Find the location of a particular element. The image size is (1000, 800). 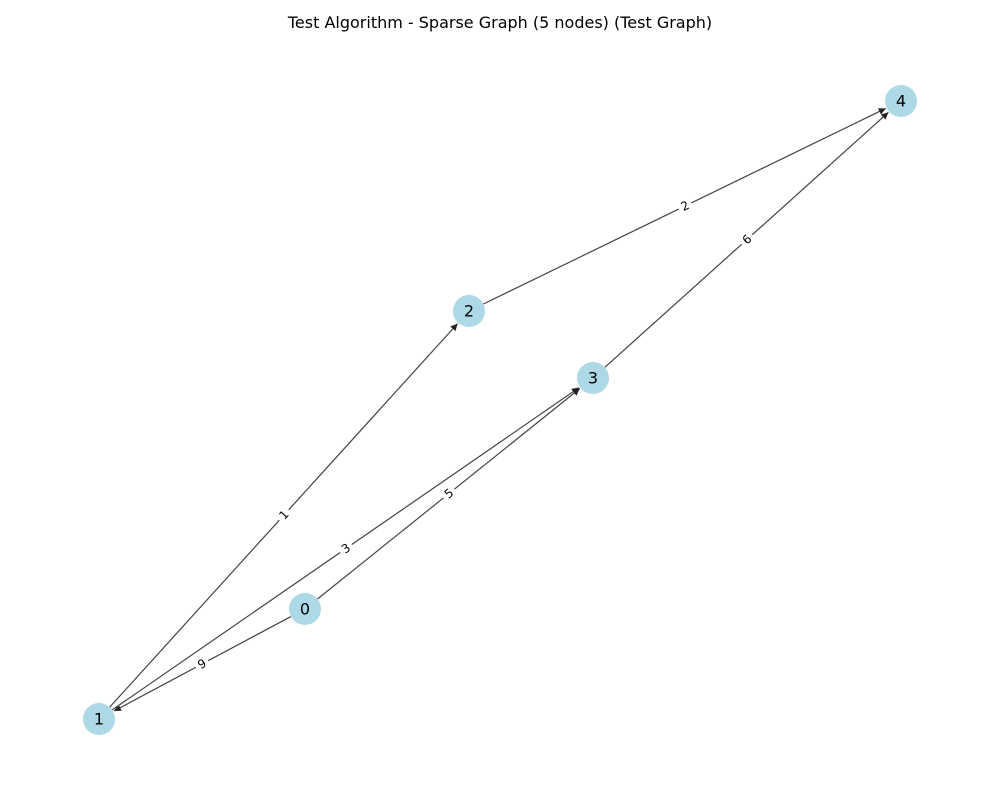

node-label: 3 is located at coordinates (593, 378).